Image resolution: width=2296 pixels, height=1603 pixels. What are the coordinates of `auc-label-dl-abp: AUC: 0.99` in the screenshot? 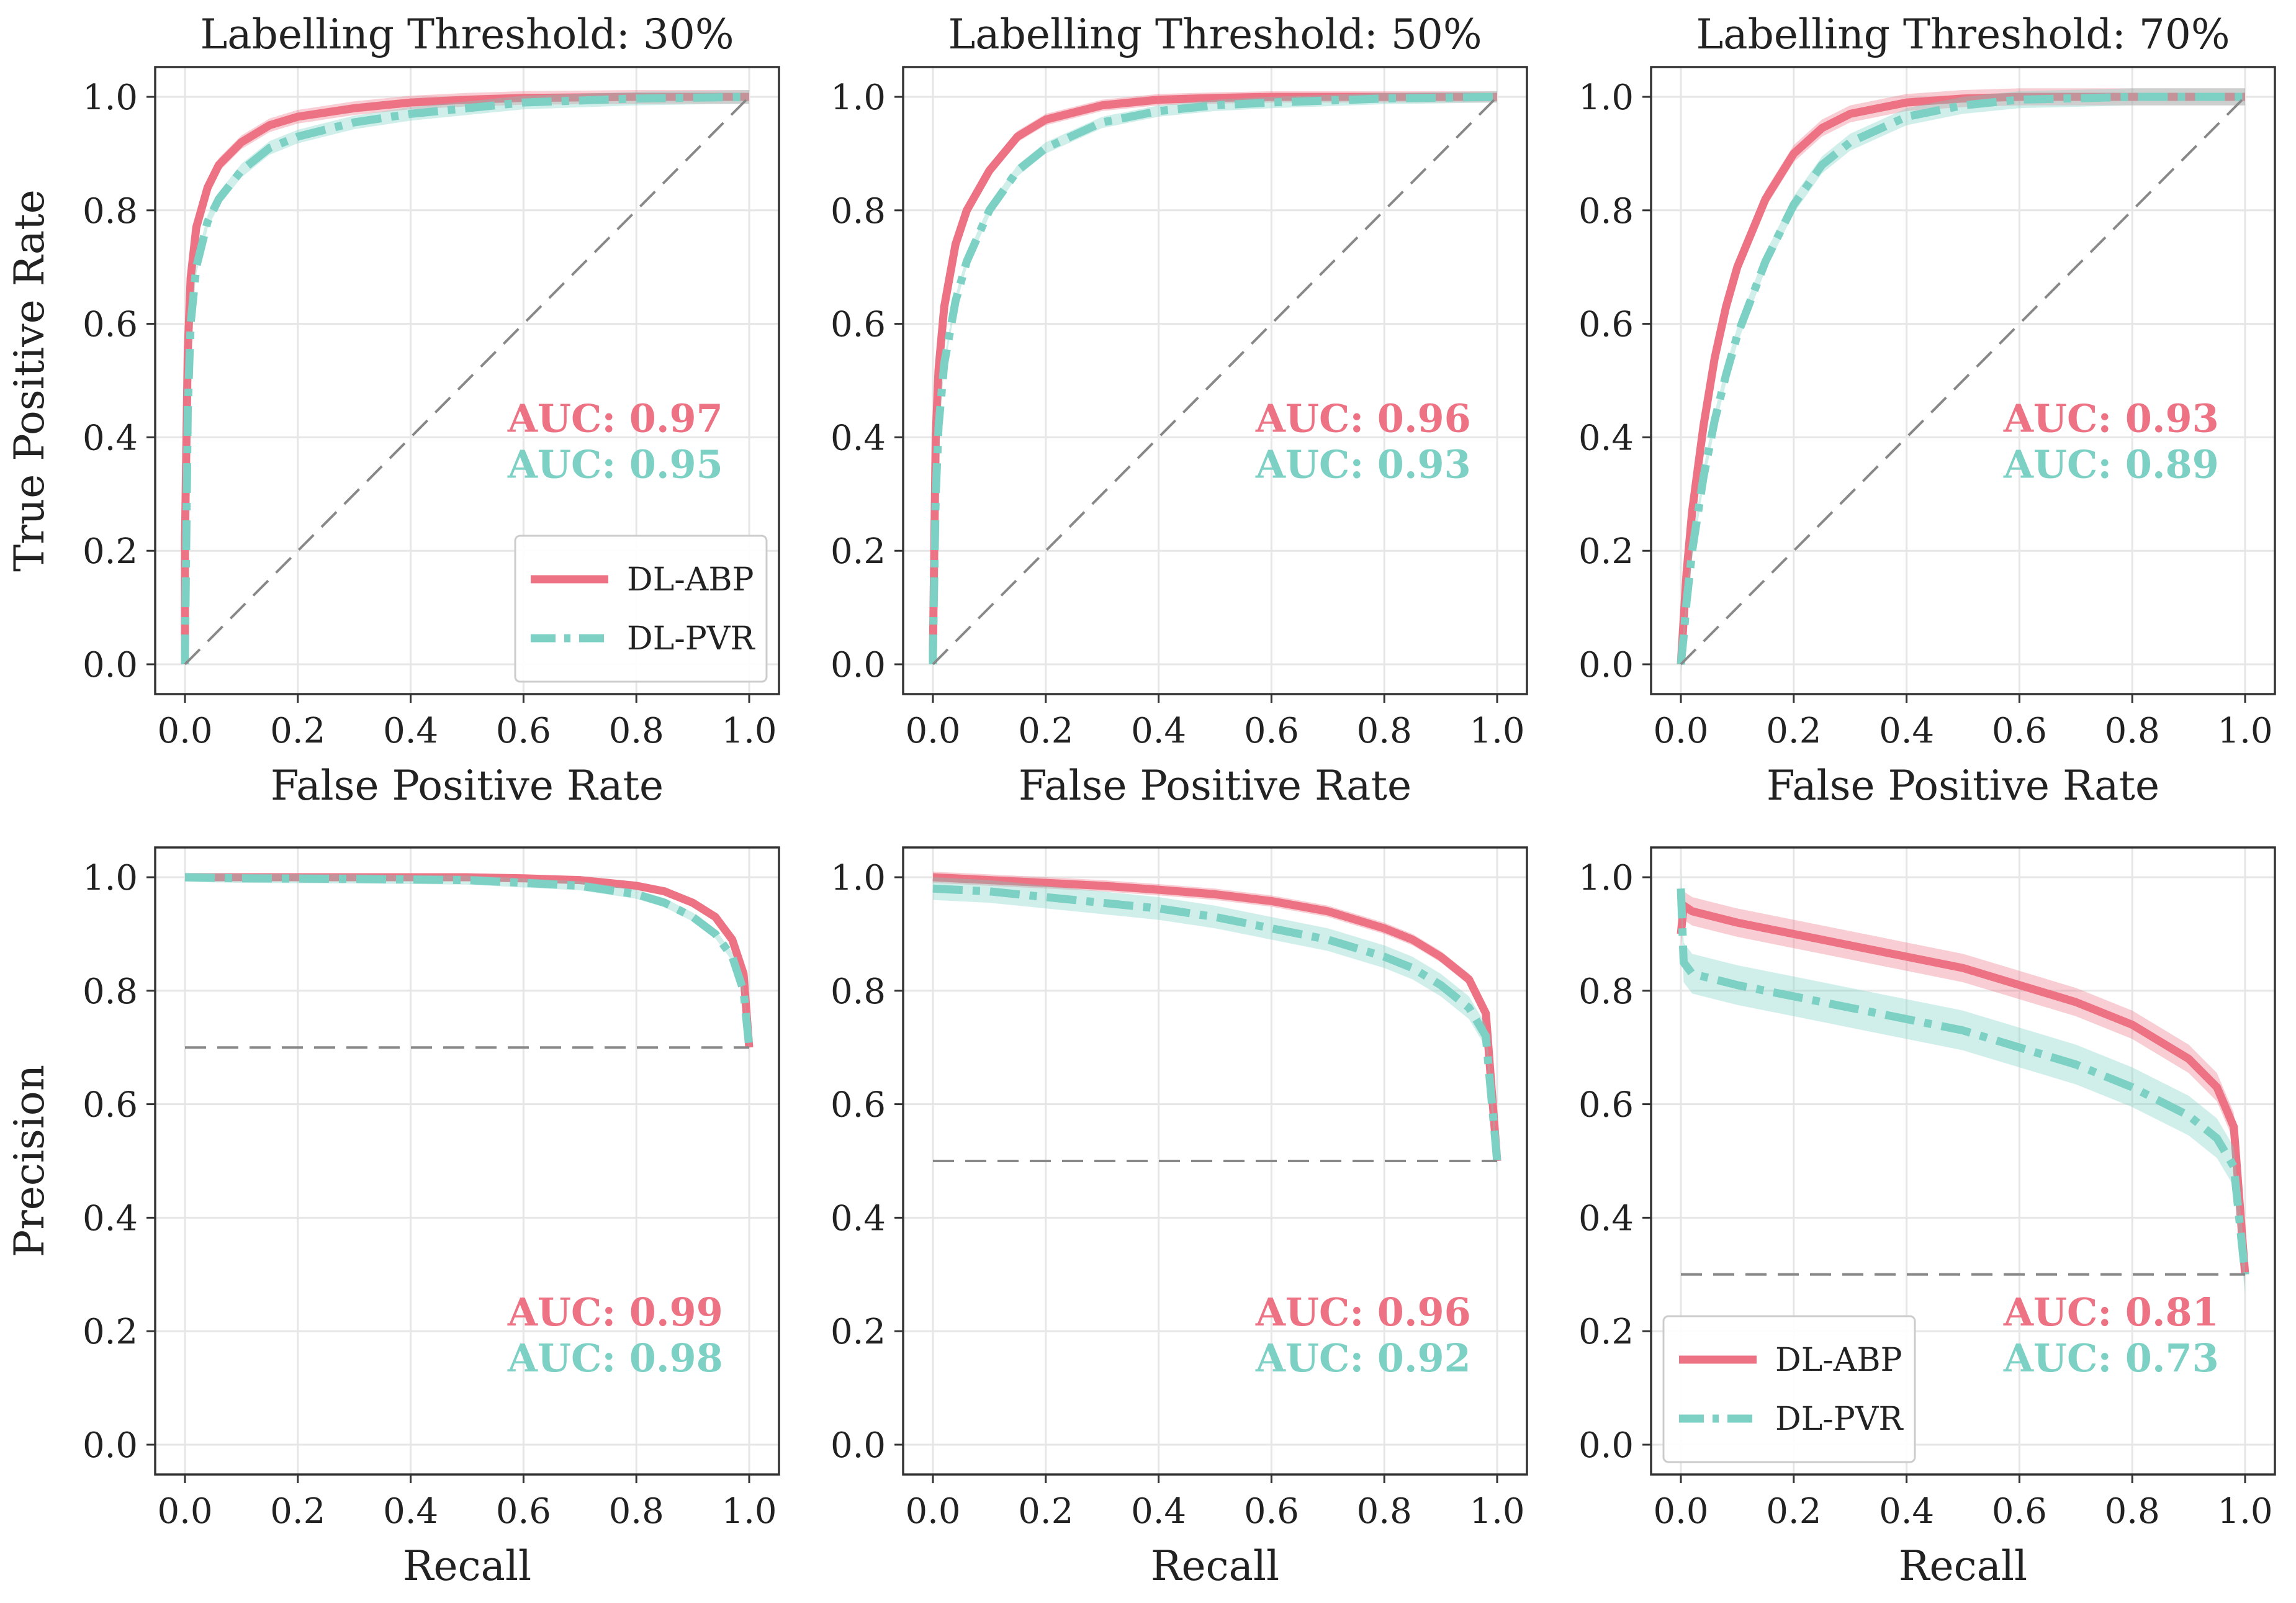 It's located at (615, 1312).